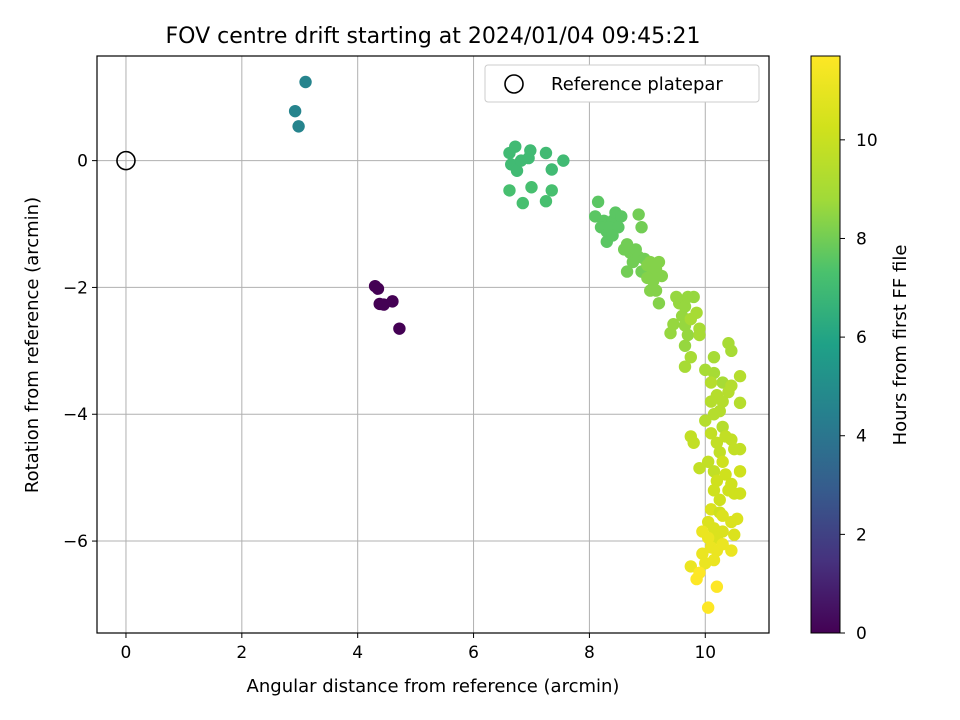 This screenshot has width=960, height=720. Describe the element at coordinates (80, 352) in the screenshot. I see `y-axis-ticks: 0 −2 −4 −6` at that location.